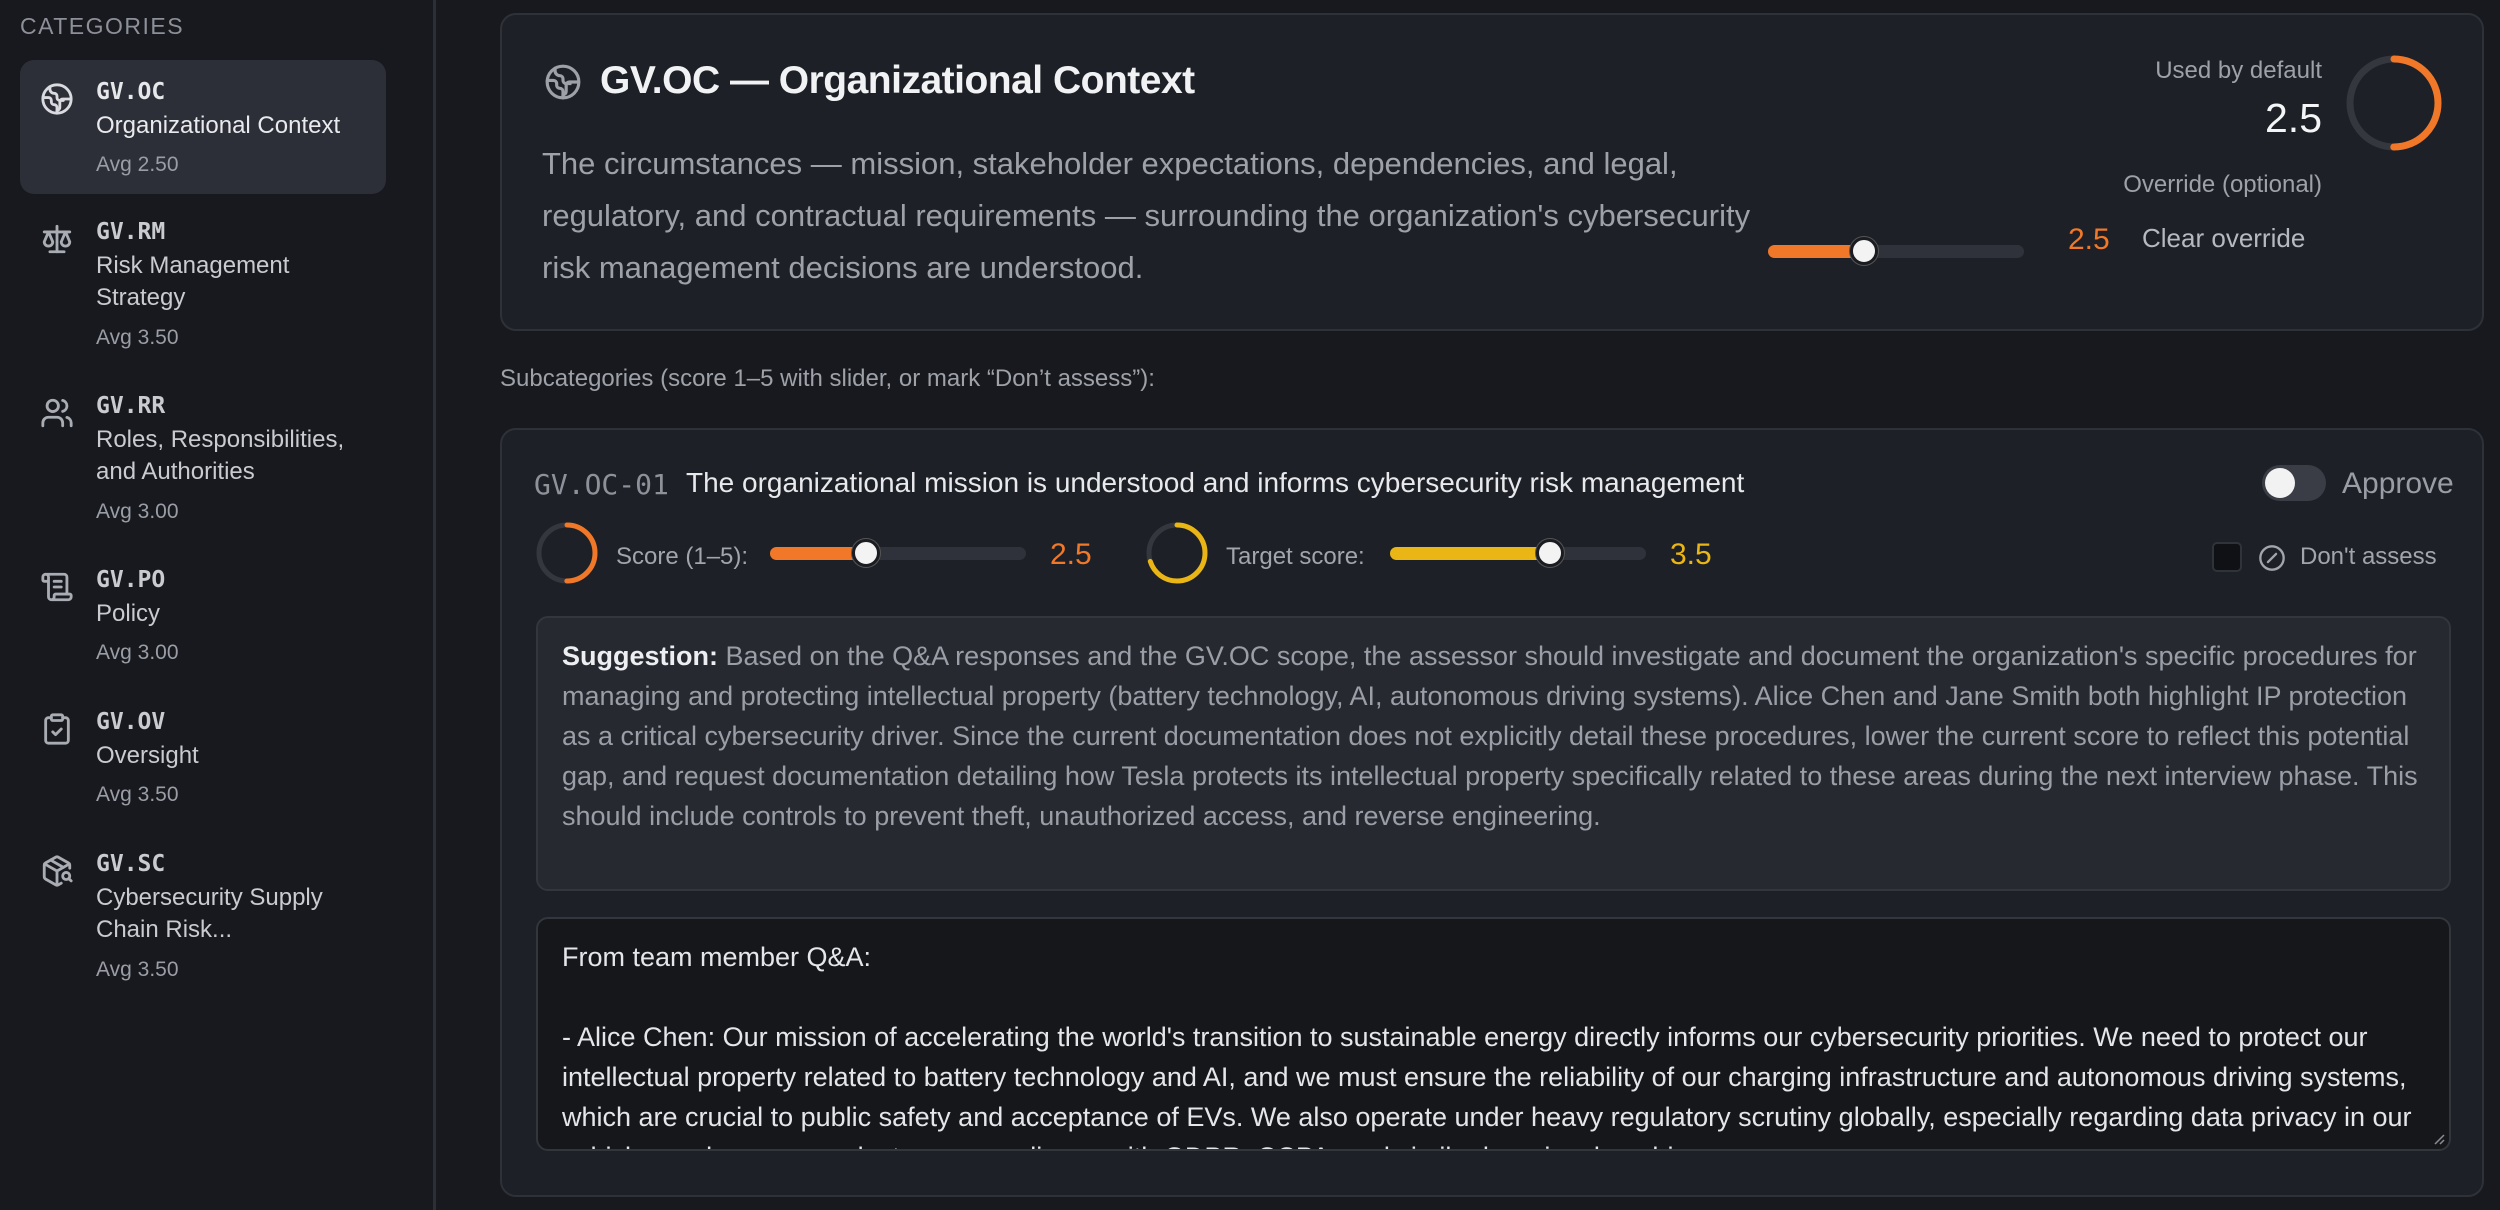 The height and width of the screenshot is (1210, 2500). I want to click on approve-toggle, so click(2294, 483).